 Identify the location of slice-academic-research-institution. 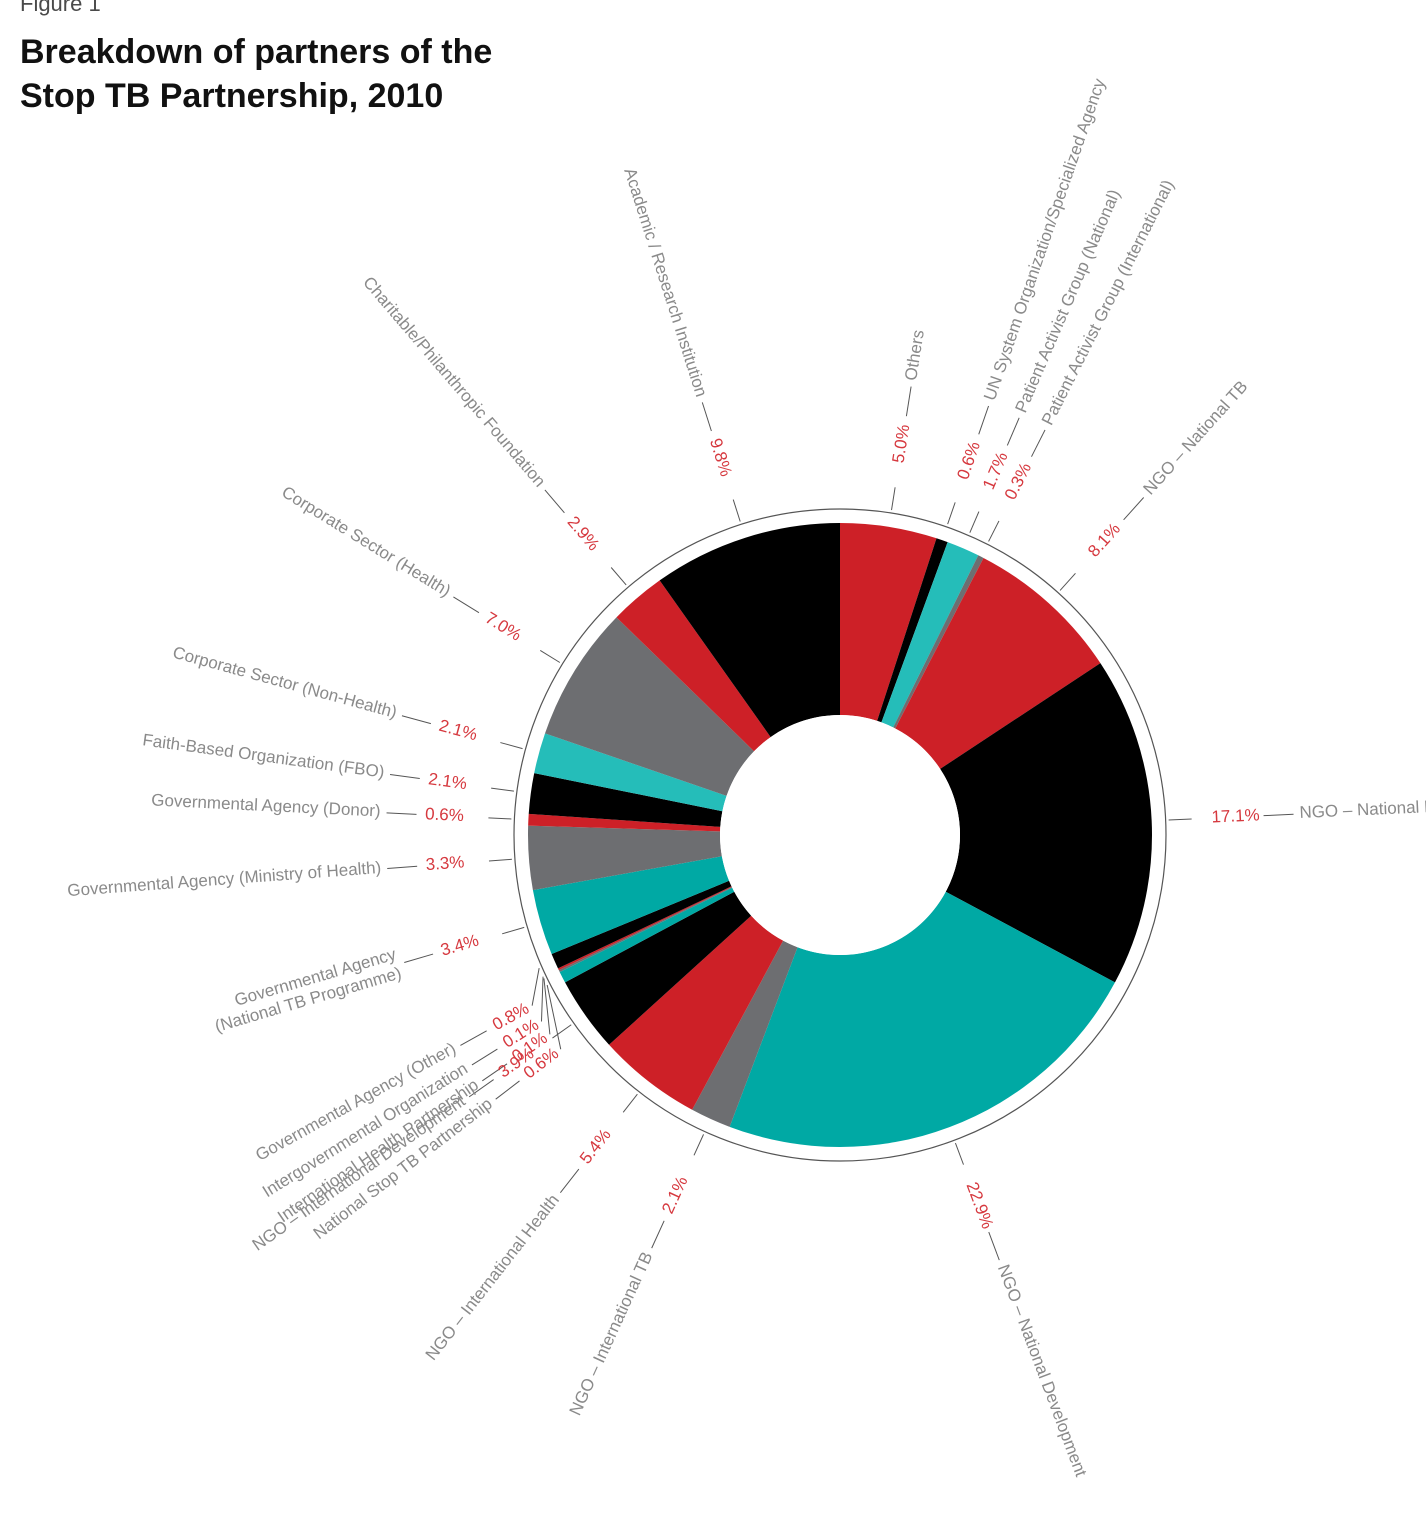
(749, 630).